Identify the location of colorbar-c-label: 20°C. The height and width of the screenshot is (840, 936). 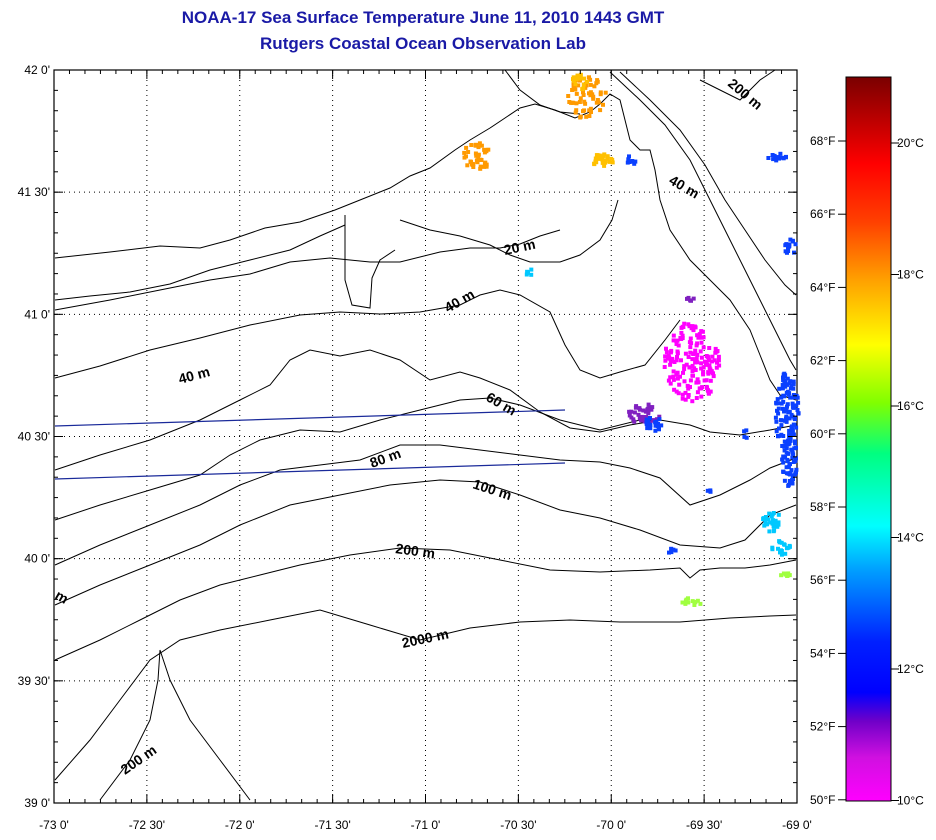
(910, 143).